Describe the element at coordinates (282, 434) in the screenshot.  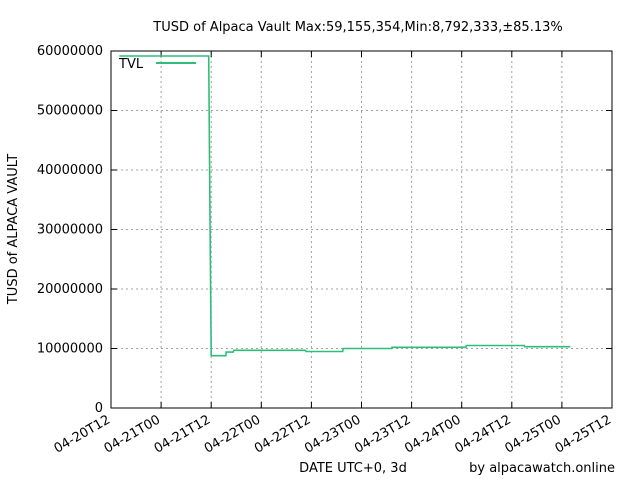
I see `x-tick-label: 04-22T12` at that location.